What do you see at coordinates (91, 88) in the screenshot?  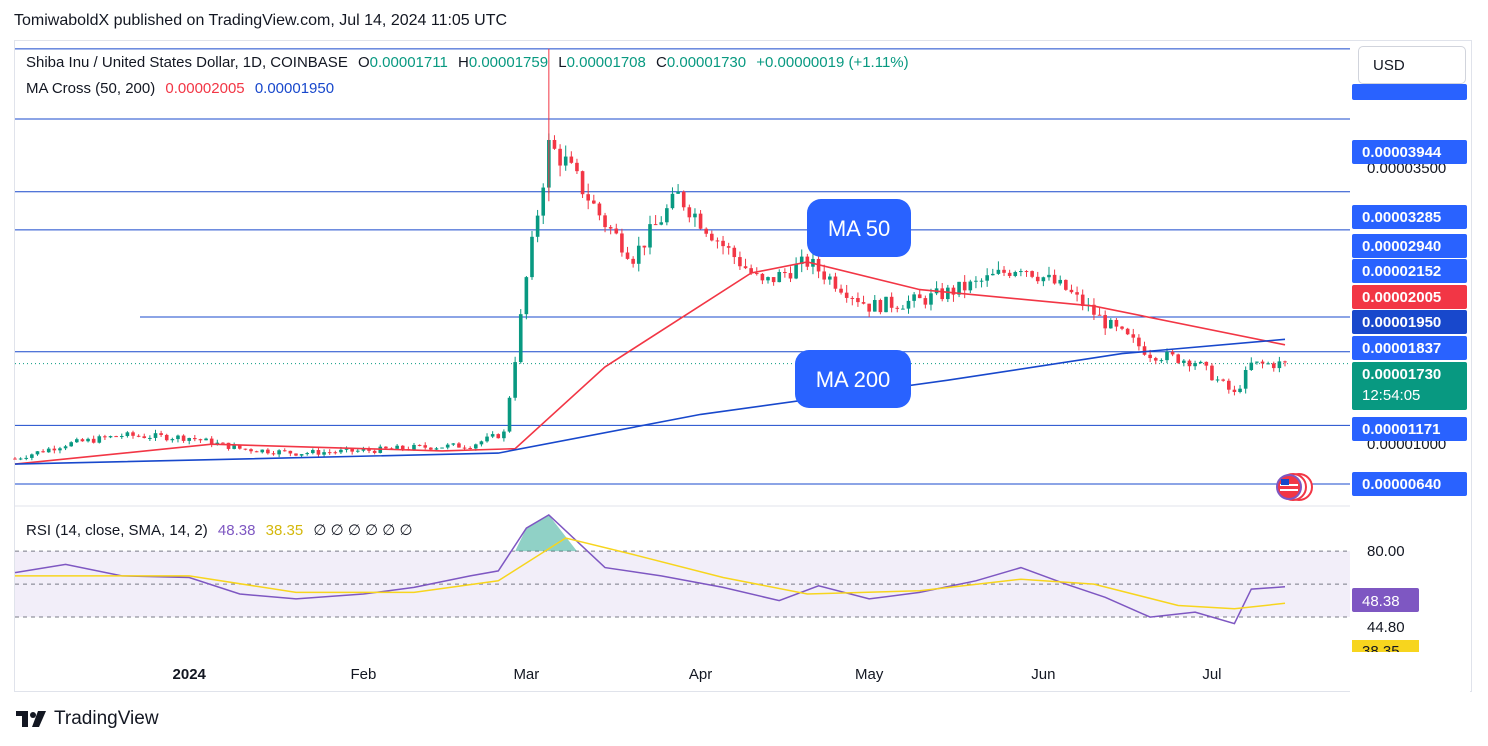 I see `ma-cross-title: MA Cross (50, 200)` at bounding box center [91, 88].